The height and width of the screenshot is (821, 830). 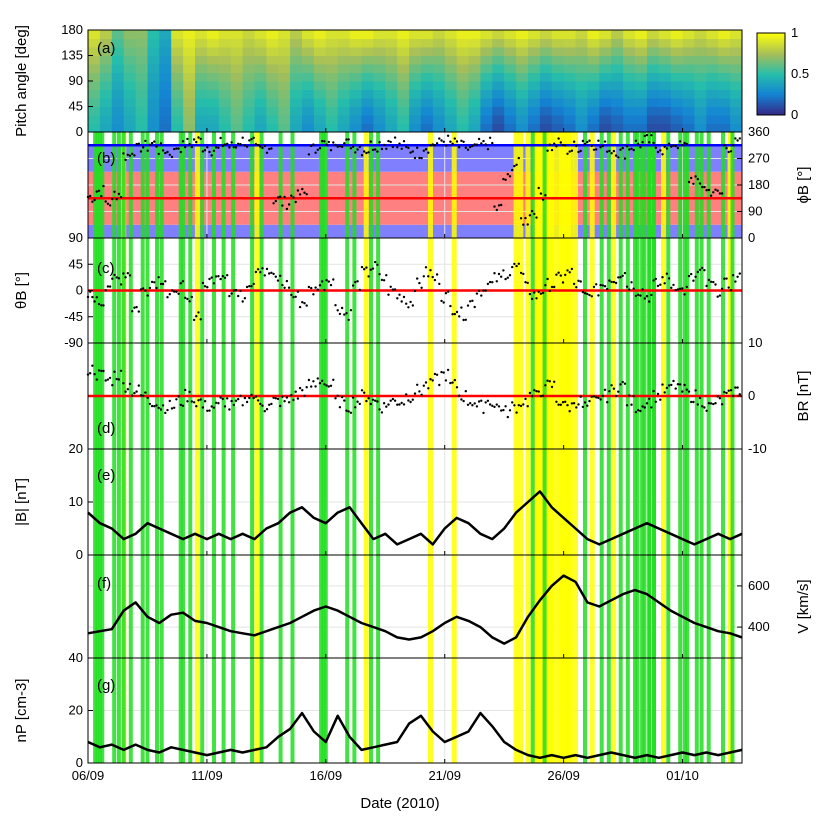 What do you see at coordinates (415, 518) in the screenshot?
I see `series-line` at bounding box center [415, 518].